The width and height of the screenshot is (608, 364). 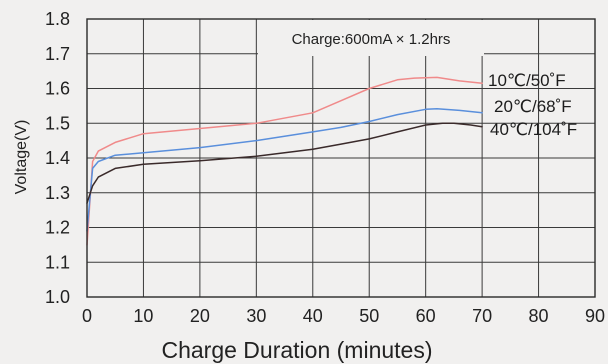 I want to click on x-tick-label-3: 30, so click(x=256, y=316).